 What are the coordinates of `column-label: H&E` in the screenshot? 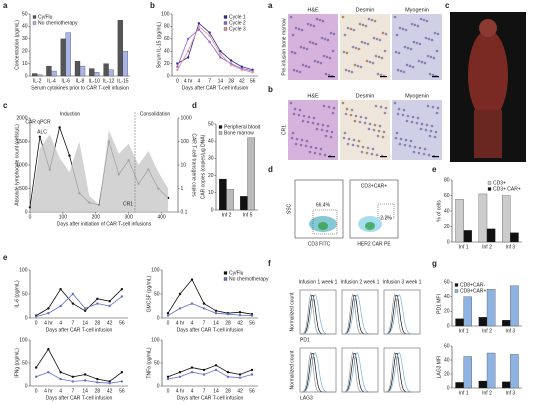 It's located at (313, 96).